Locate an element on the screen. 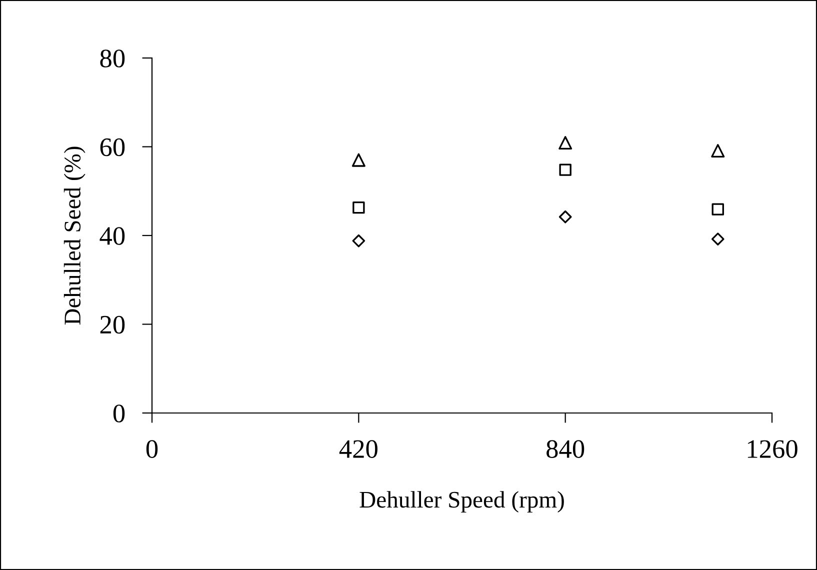 Image resolution: width=817 pixels, height=570 pixels. y-tick-label: 20 is located at coordinates (112, 325).